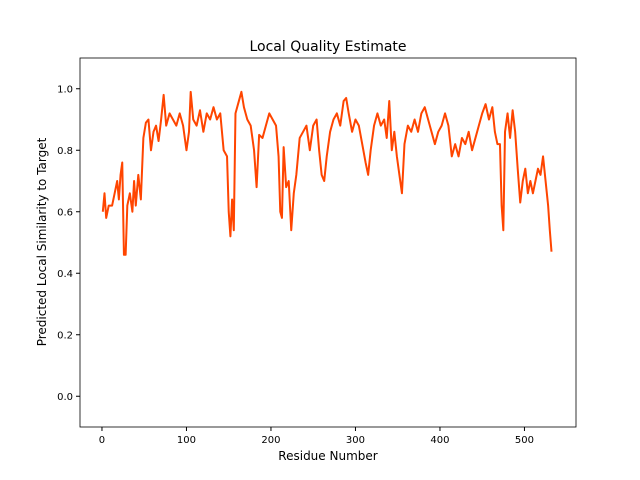  What do you see at coordinates (65, 151) in the screenshot?
I see `y-tick-label: 0.8` at bounding box center [65, 151].